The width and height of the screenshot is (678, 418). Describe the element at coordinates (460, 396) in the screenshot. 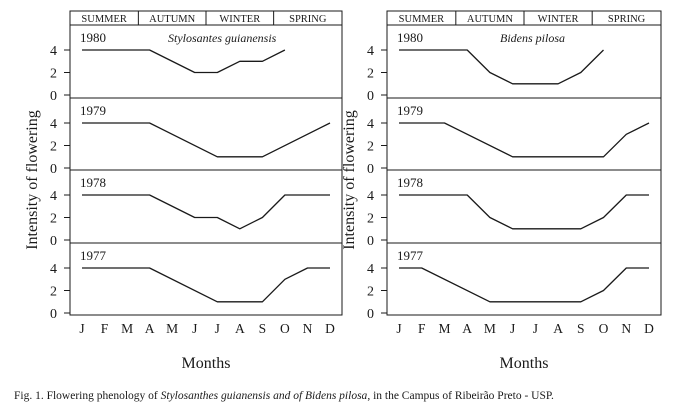

I see `caption-suffix: , in the Campus of Ribeirão Preto - USP.` at that location.